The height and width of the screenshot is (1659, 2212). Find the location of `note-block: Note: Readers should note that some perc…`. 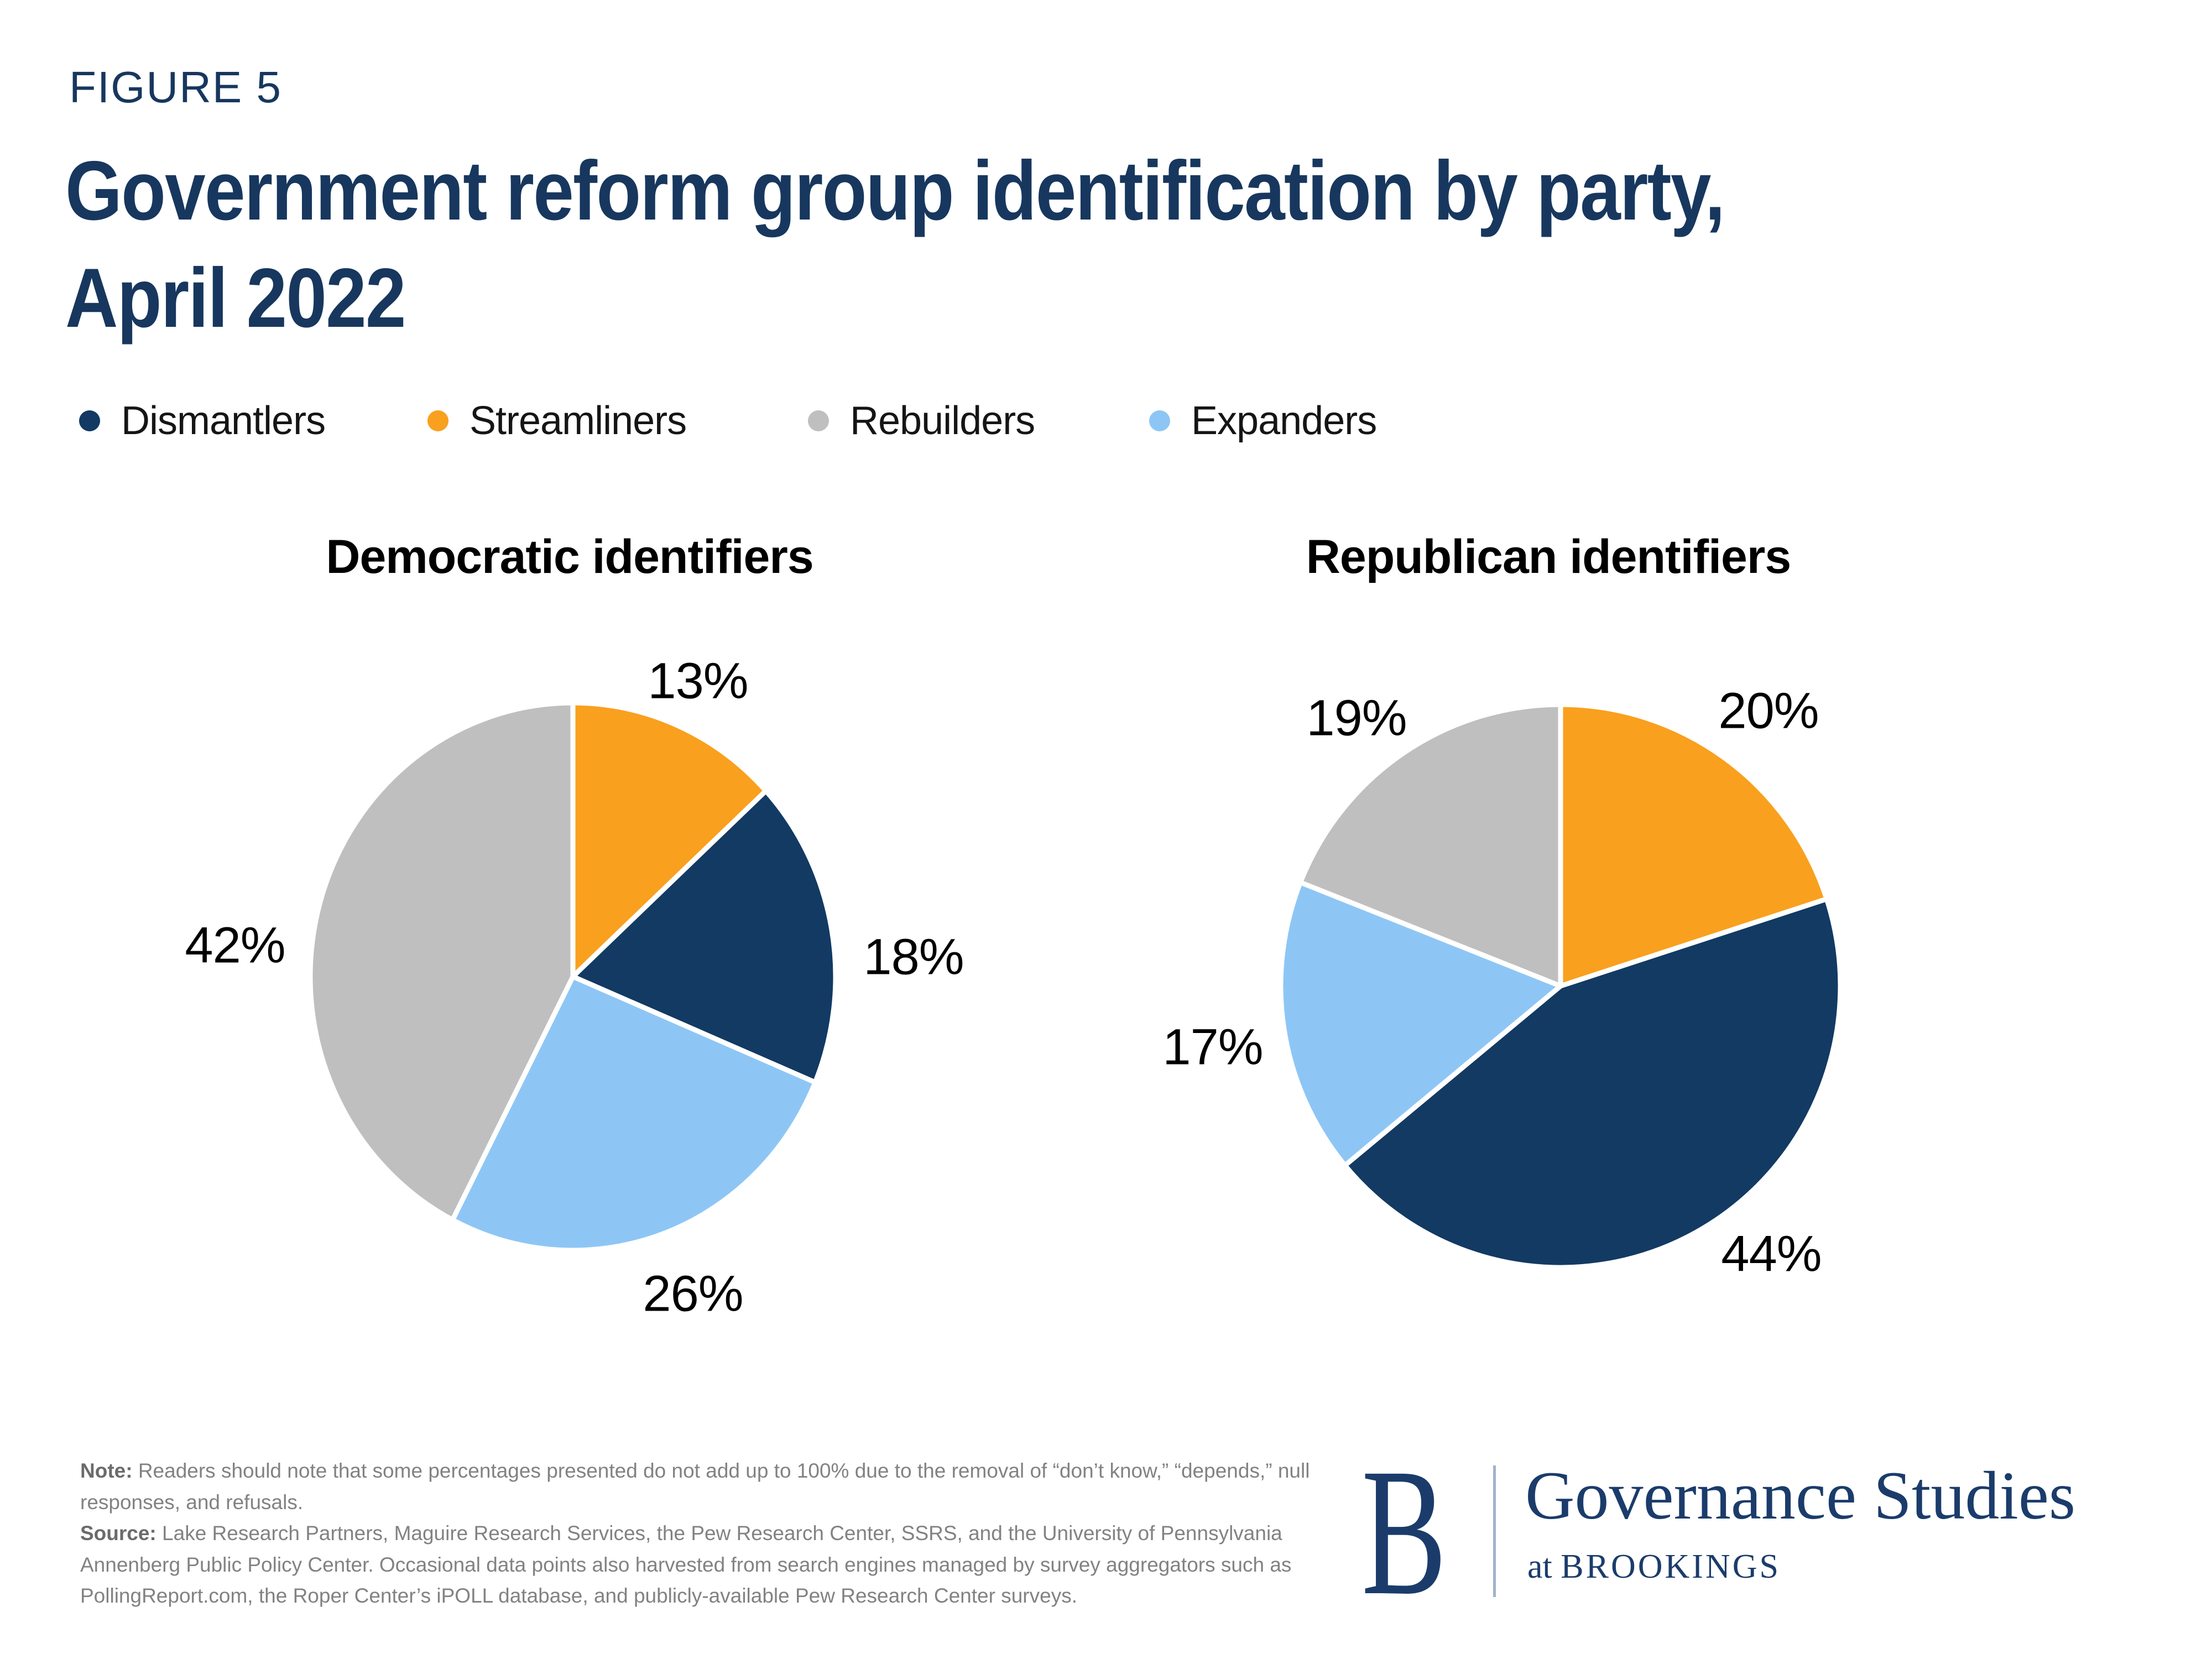

note-block: Note: Readers should note that some perc… is located at coordinates (705, 1533).